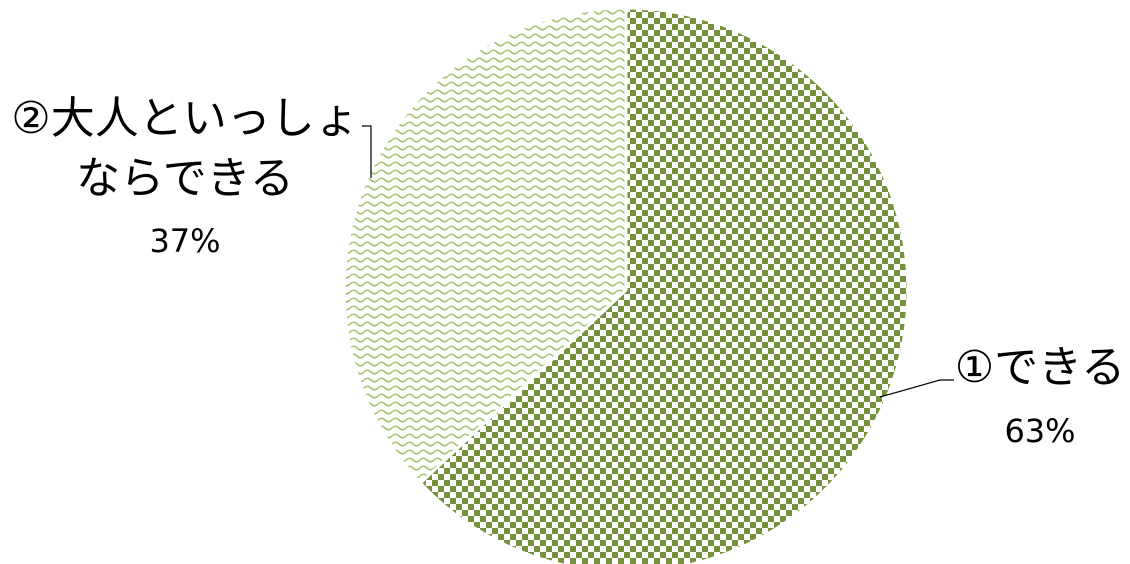  What do you see at coordinates (185, 178) in the screenshot?
I see `slice-2-label-line-2: ならできる` at bounding box center [185, 178].